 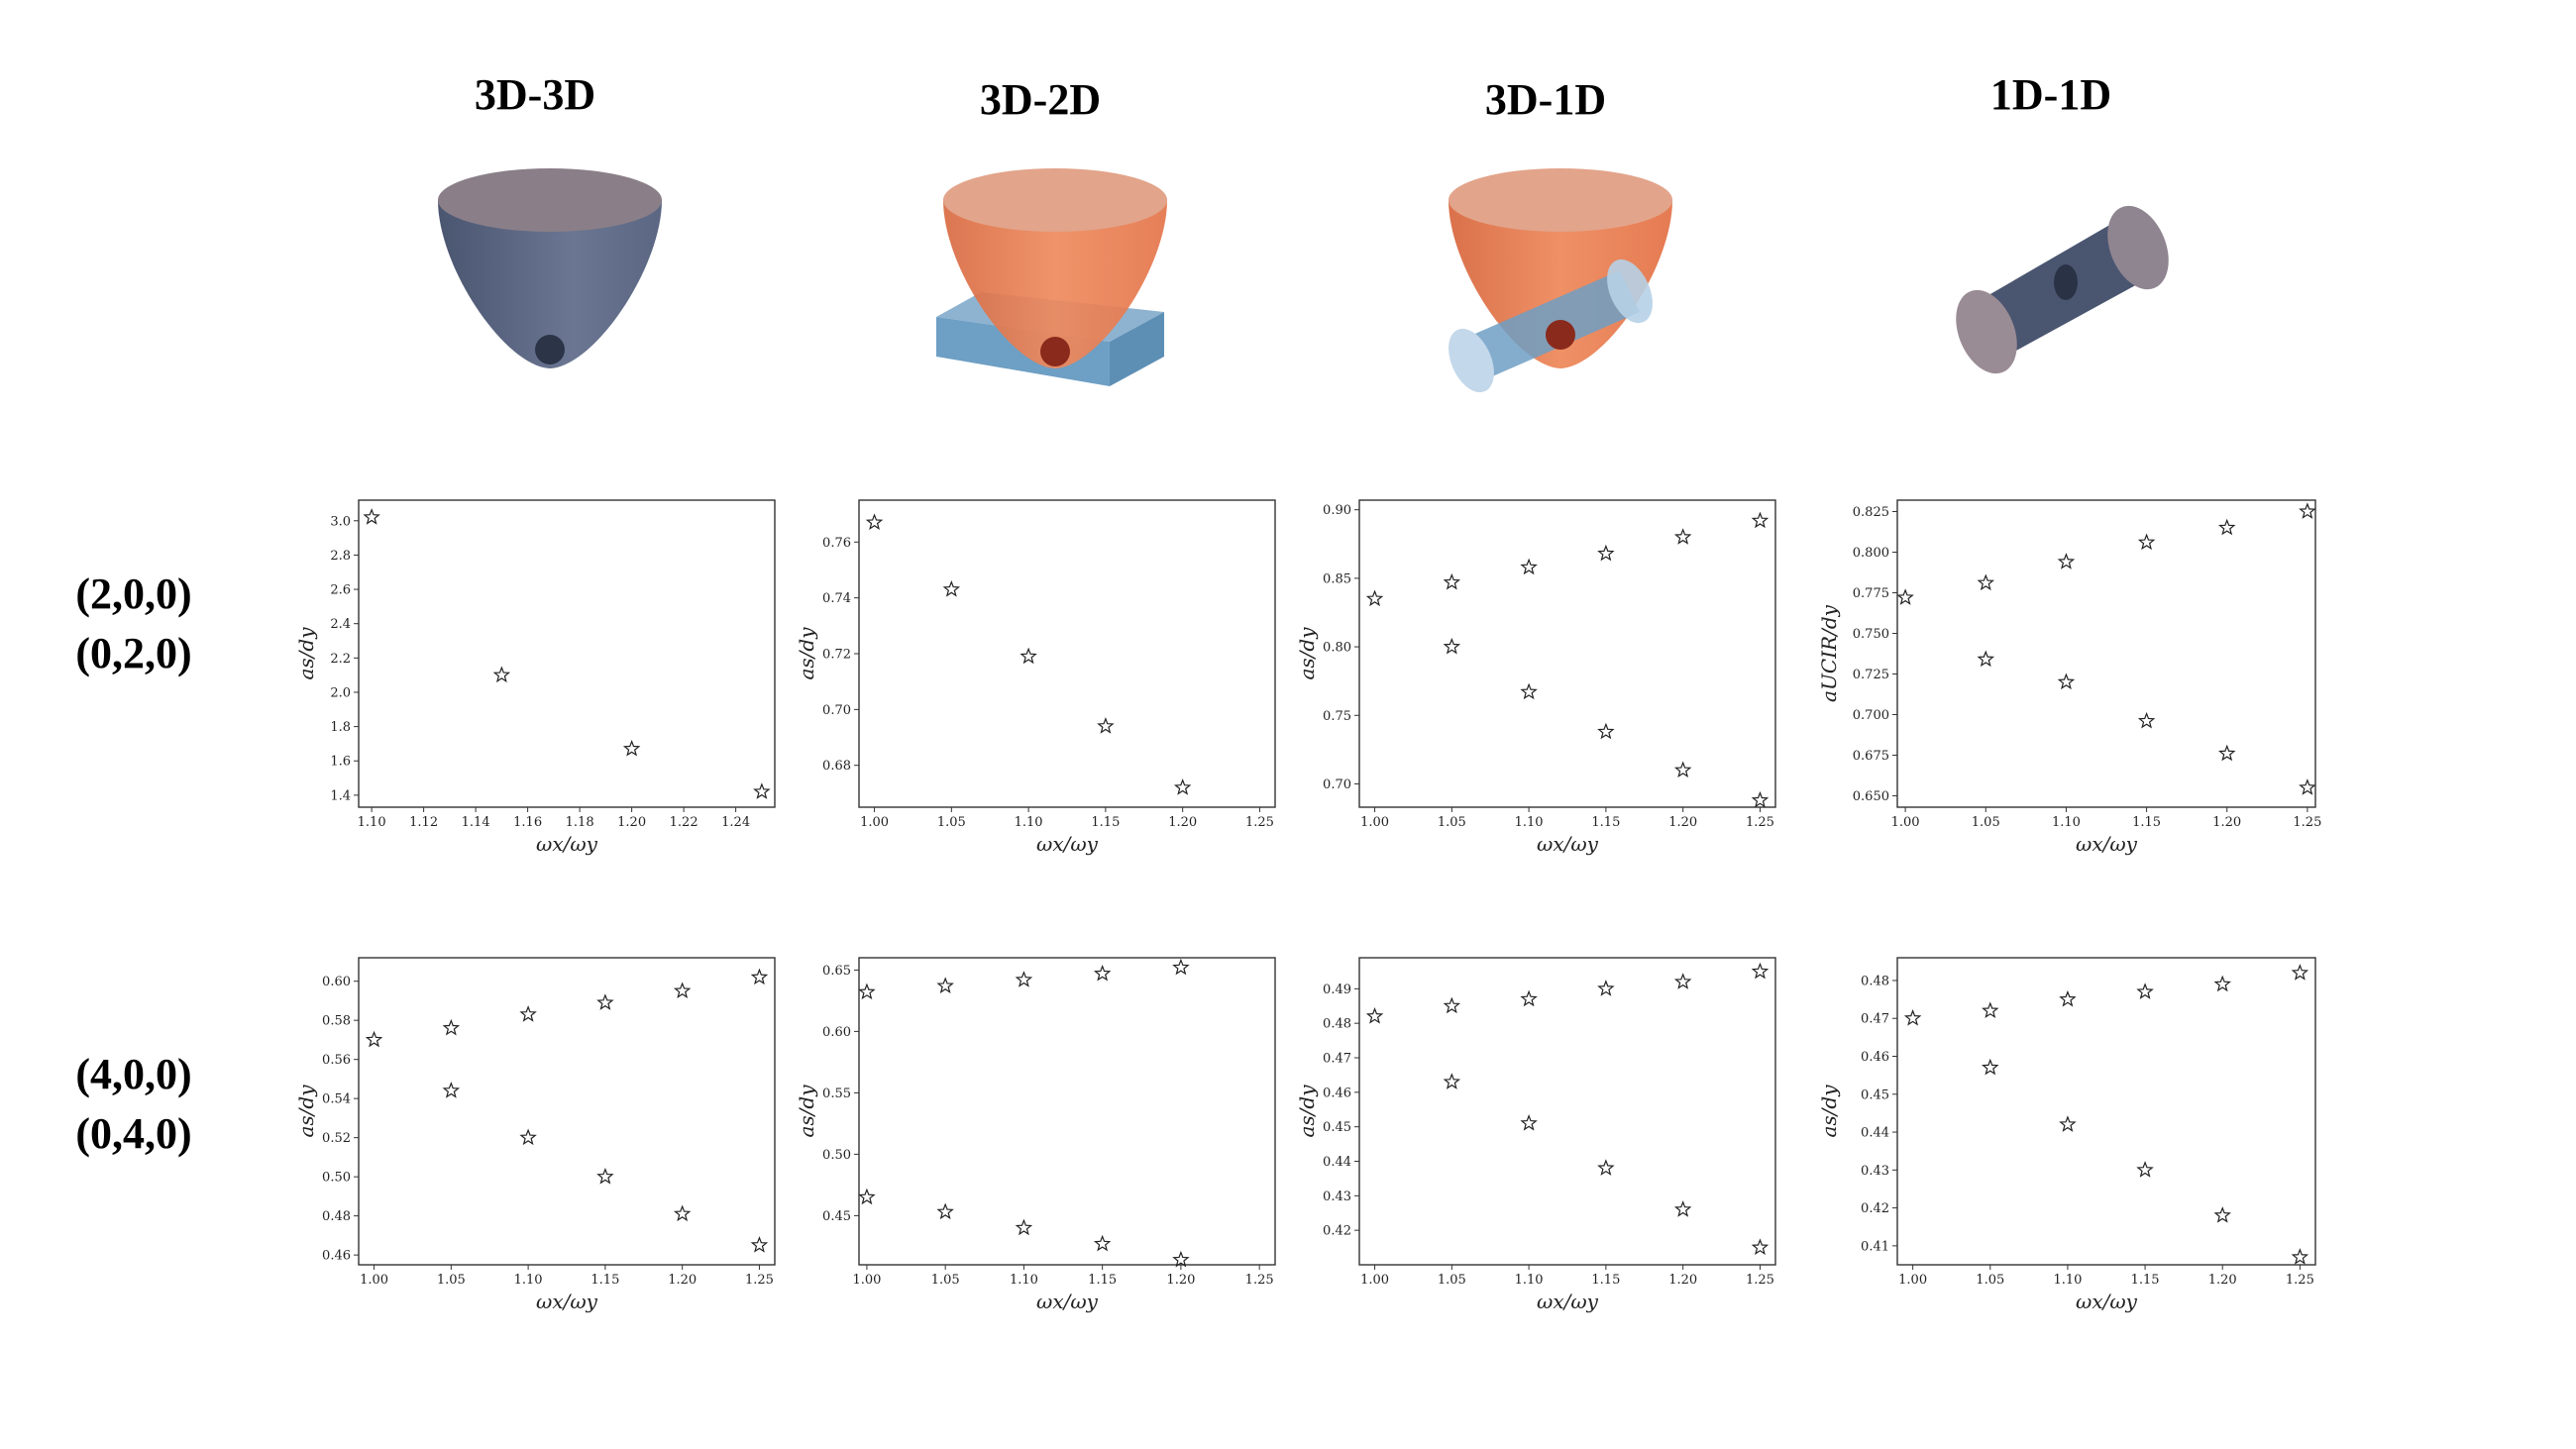 What do you see at coordinates (1871, 675) in the screenshot?
I see `y-tick-label: 0.725` at bounding box center [1871, 675].